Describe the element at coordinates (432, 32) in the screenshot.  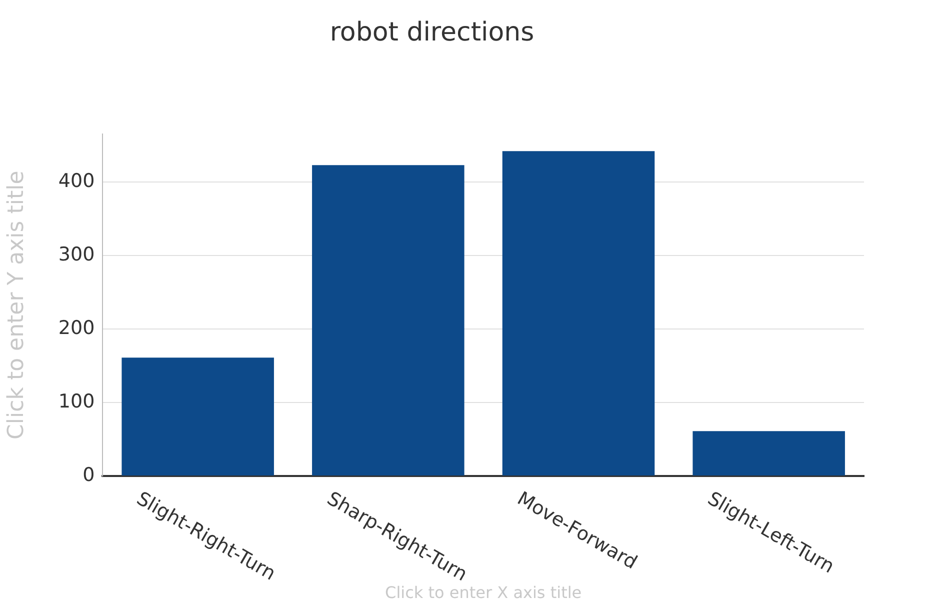
I see `chart-title: robot directions` at that location.